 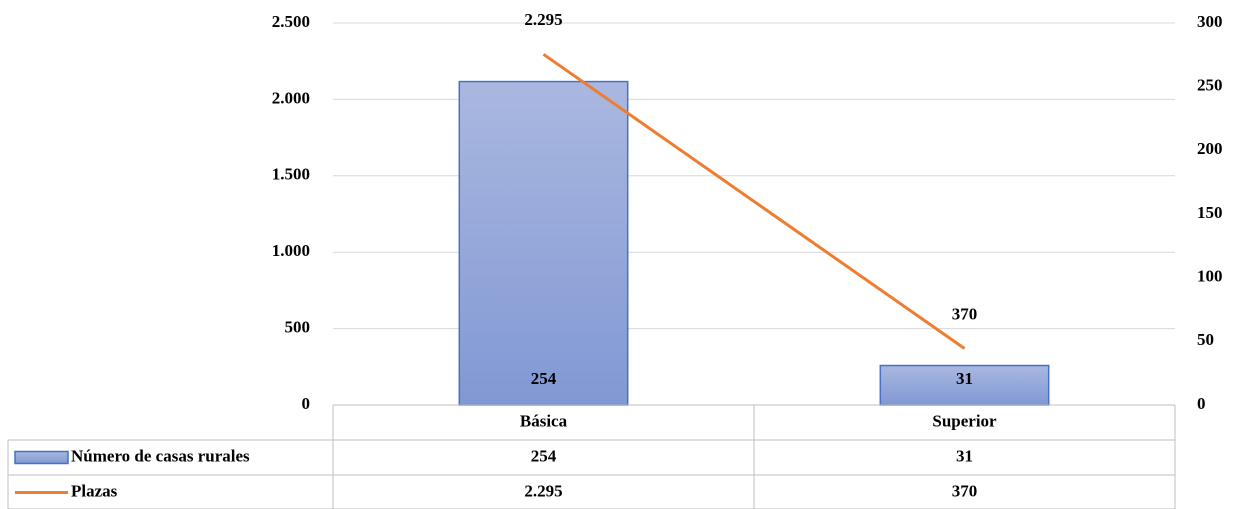 I want to click on y2-tick-label: 200, so click(x=1210, y=148).